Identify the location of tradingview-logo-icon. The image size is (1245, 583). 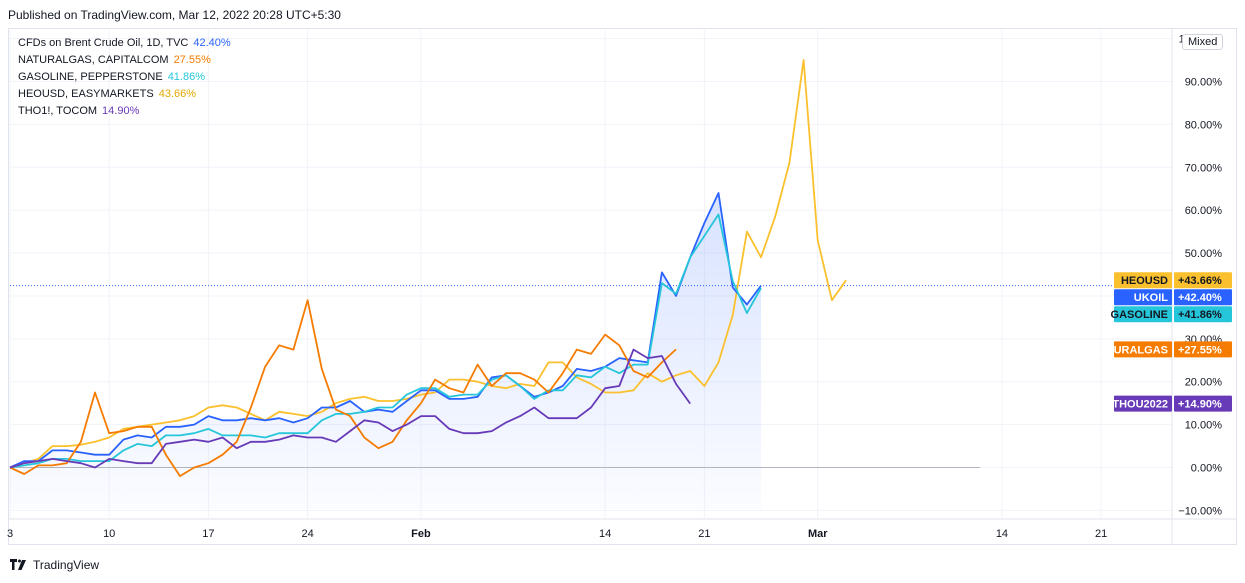
(18, 564).